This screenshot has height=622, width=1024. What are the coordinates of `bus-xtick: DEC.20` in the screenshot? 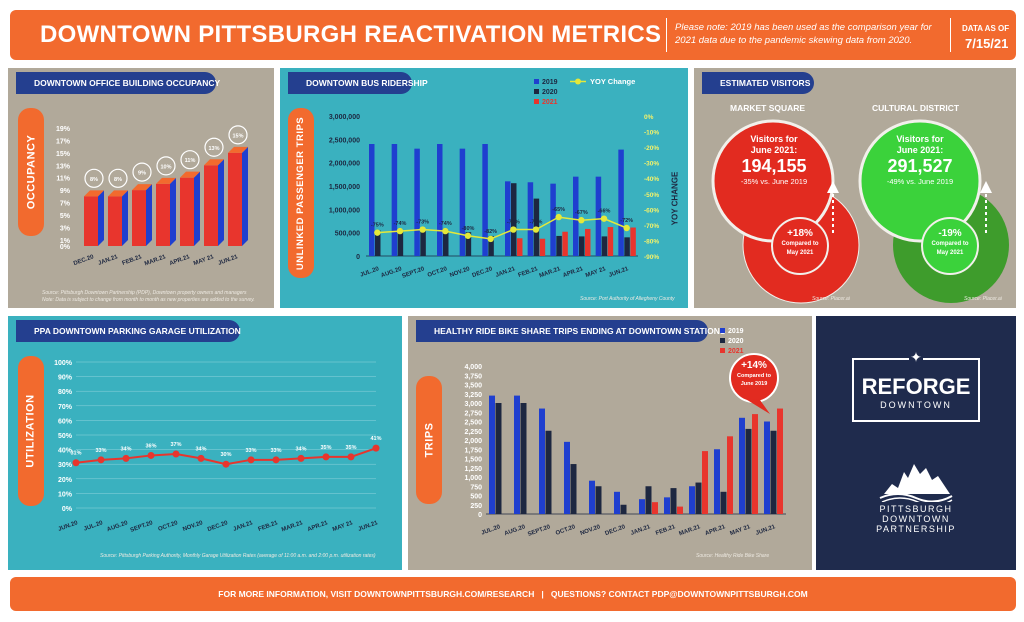 It's located at (483, 272).